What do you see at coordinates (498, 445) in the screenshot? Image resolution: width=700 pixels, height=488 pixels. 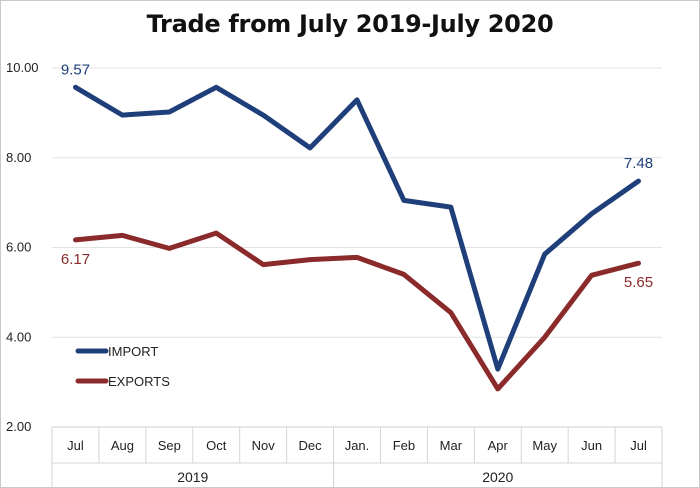 I see `x-tick-label: Apr` at bounding box center [498, 445].